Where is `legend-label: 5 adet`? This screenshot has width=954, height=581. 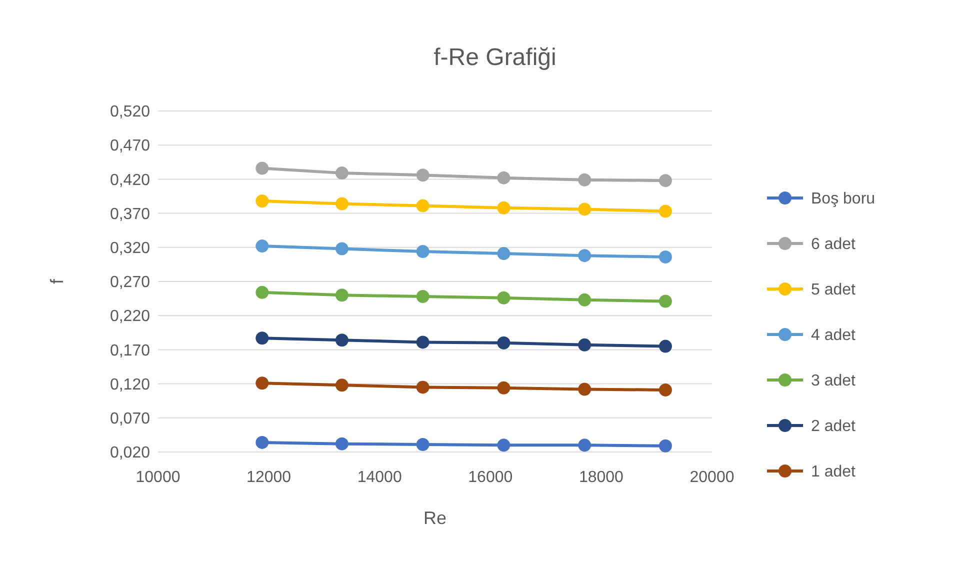
legend-label: 5 adet is located at coordinates (833, 290).